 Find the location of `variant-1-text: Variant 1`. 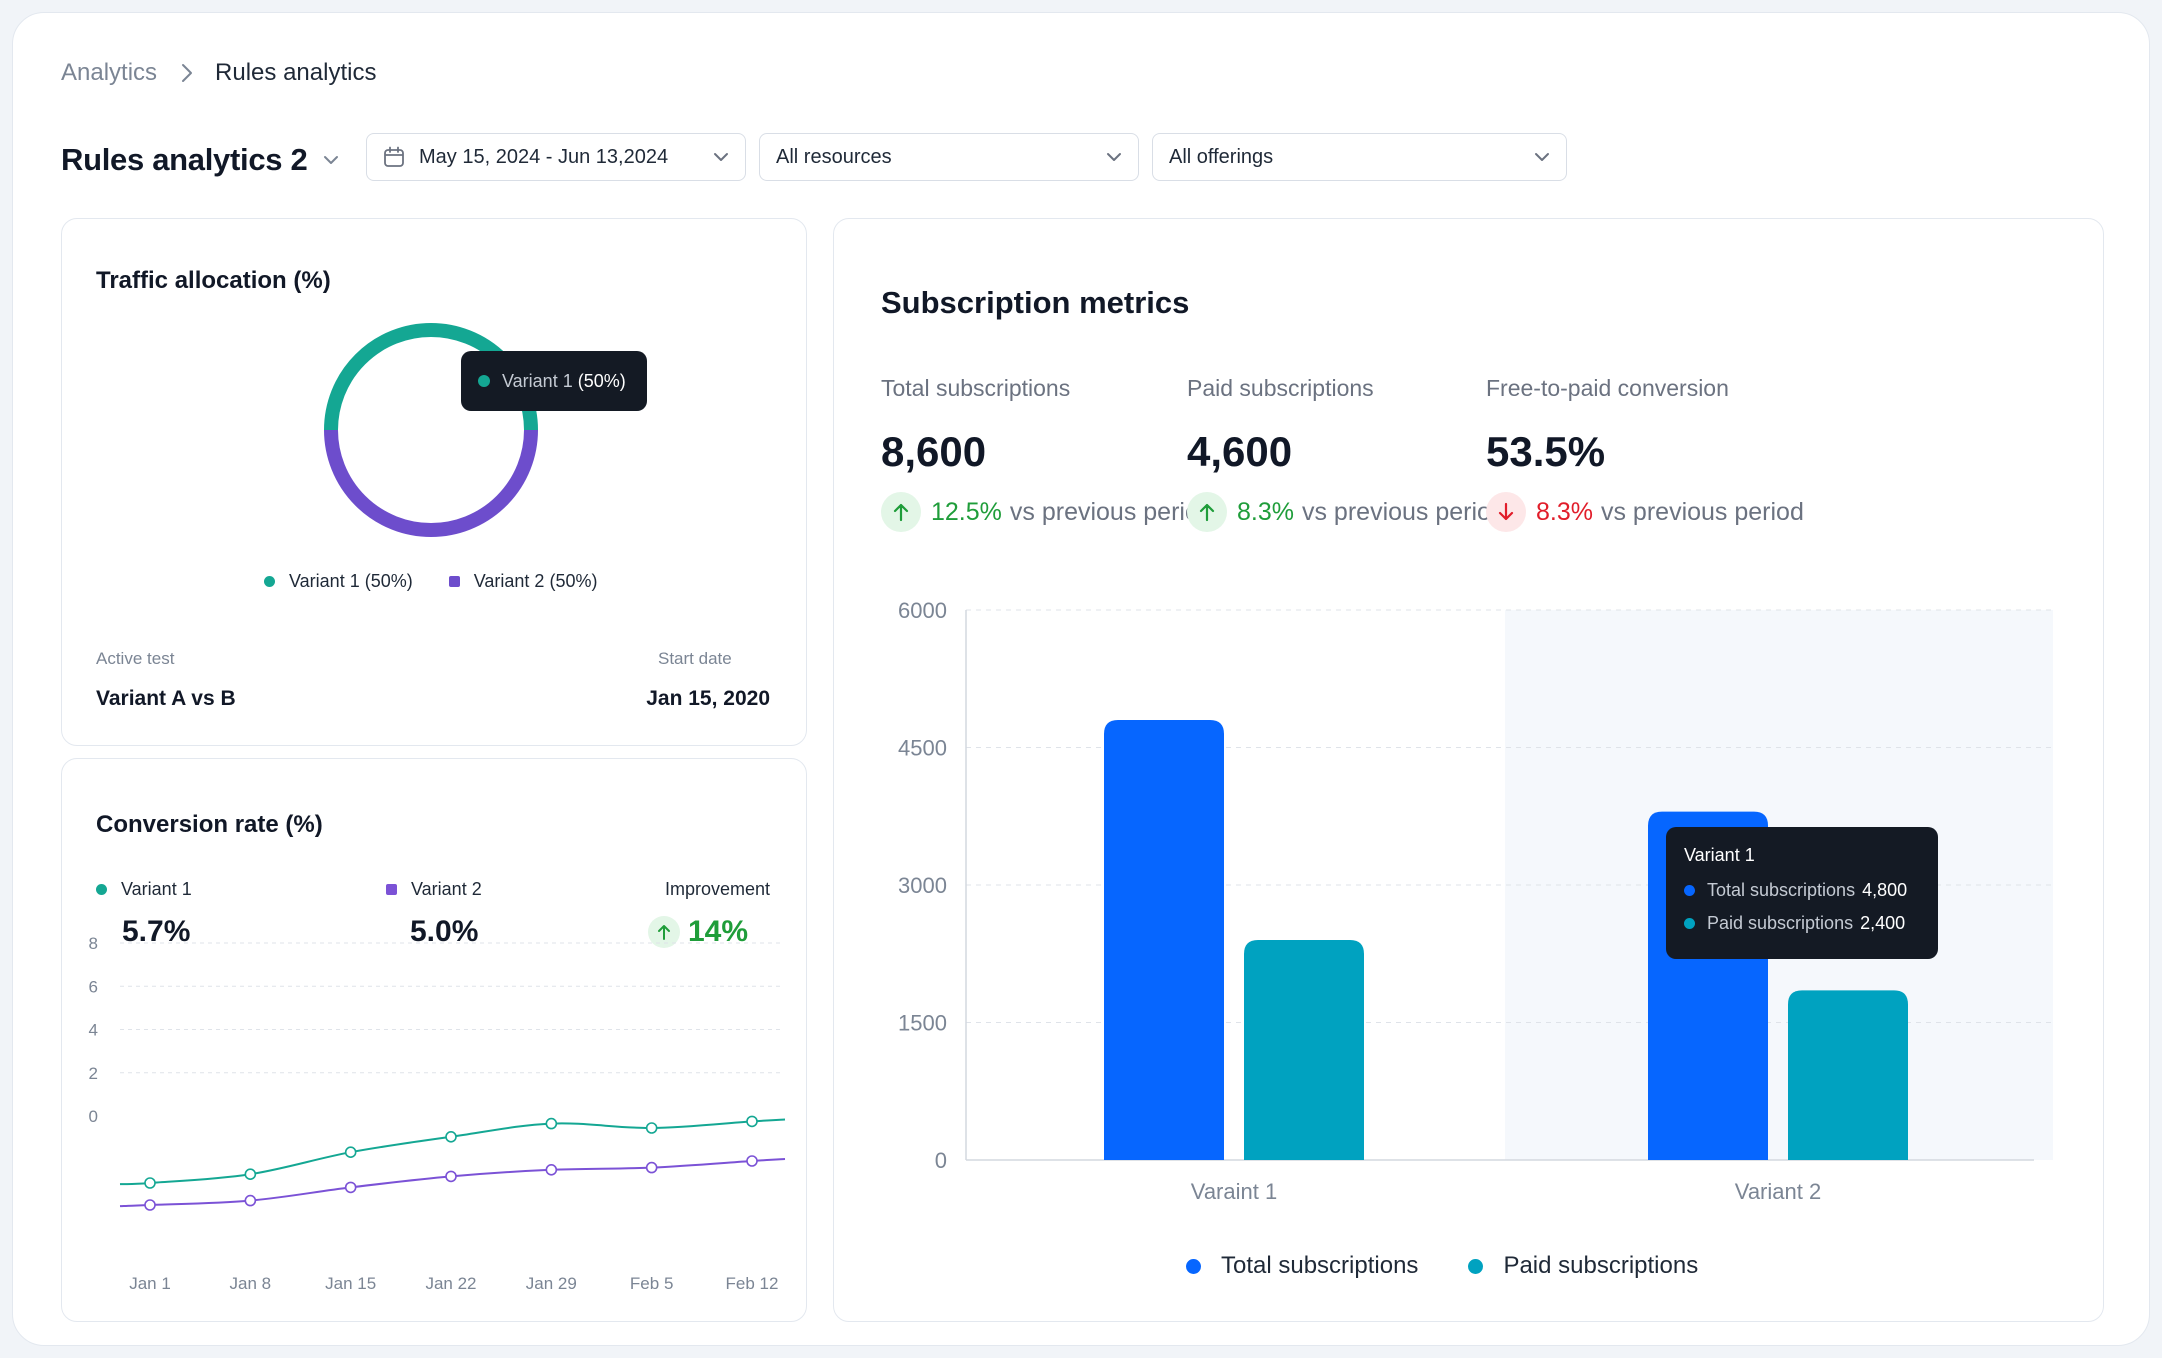

variant-1-text: Variant 1 is located at coordinates (156, 889).